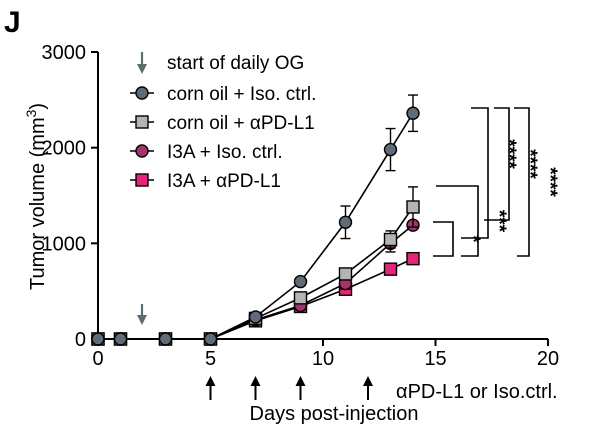 The image size is (594, 436). What do you see at coordinates (64, 244) in the screenshot?
I see `y-tick-label: 1000` at bounding box center [64, 244].